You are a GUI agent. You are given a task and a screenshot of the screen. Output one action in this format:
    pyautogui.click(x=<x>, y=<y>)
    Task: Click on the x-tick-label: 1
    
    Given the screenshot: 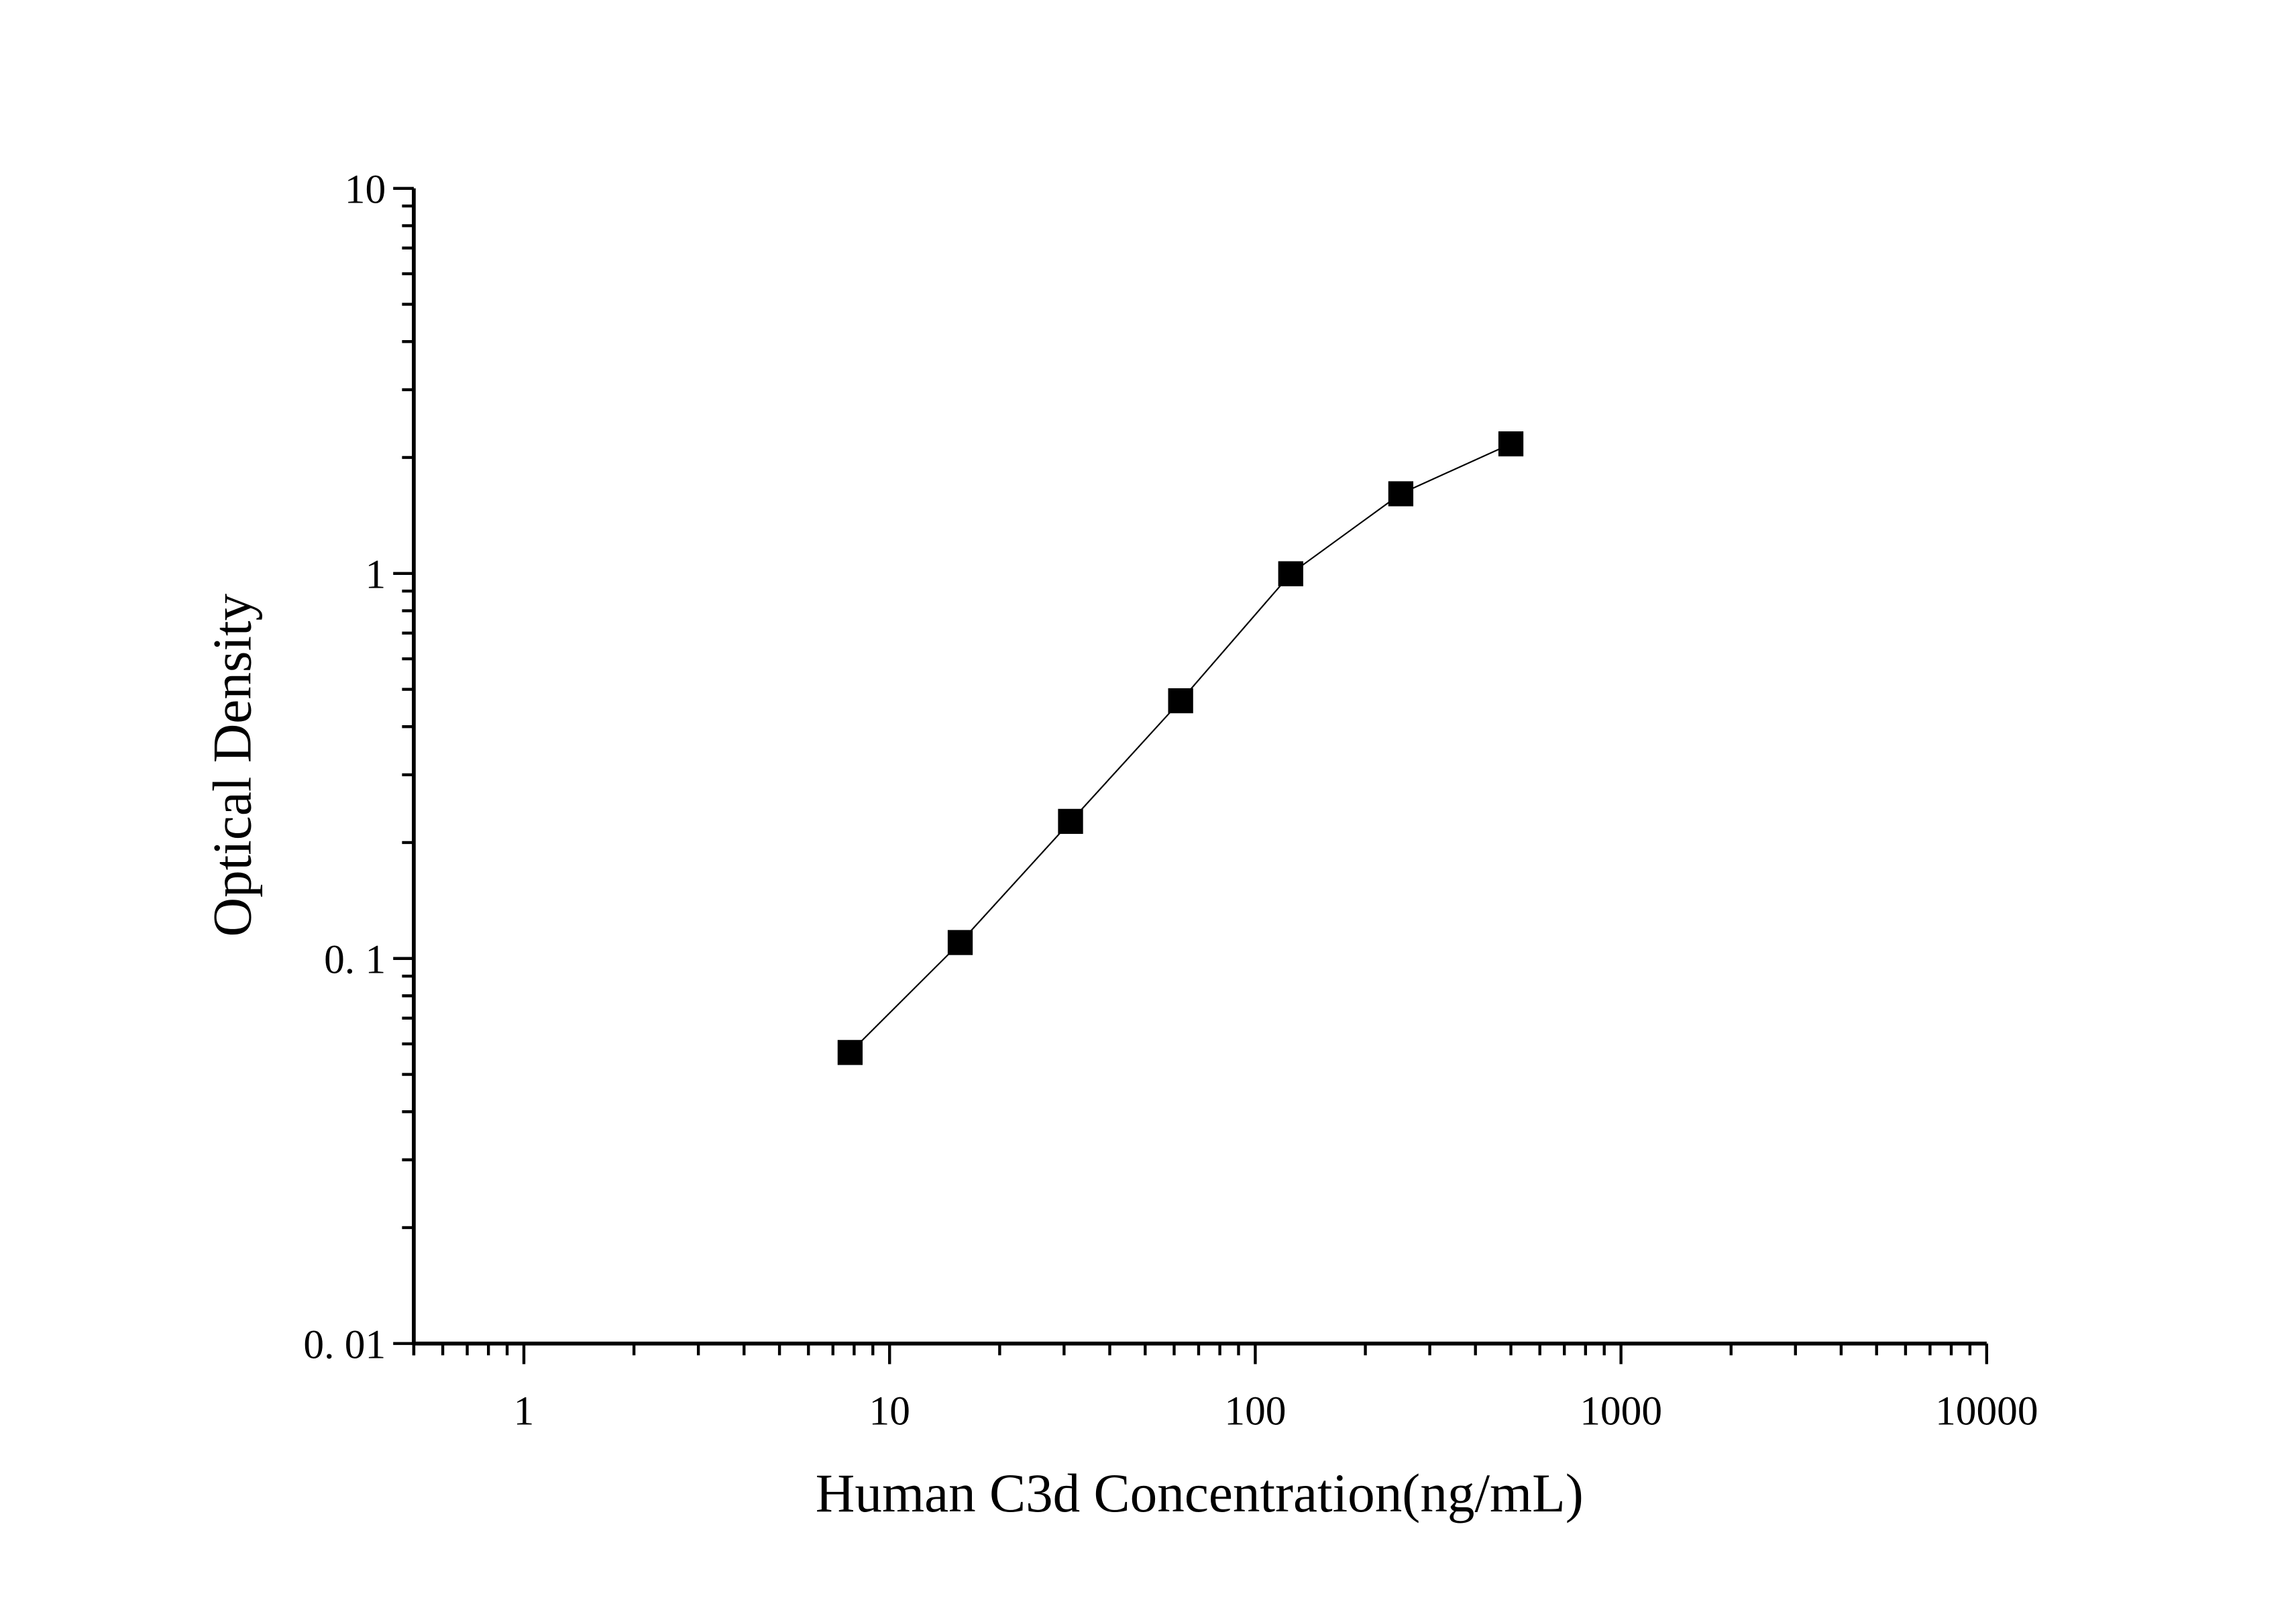 What is the action you would take?
    pyautogui.click(x=524, y=1411)
    